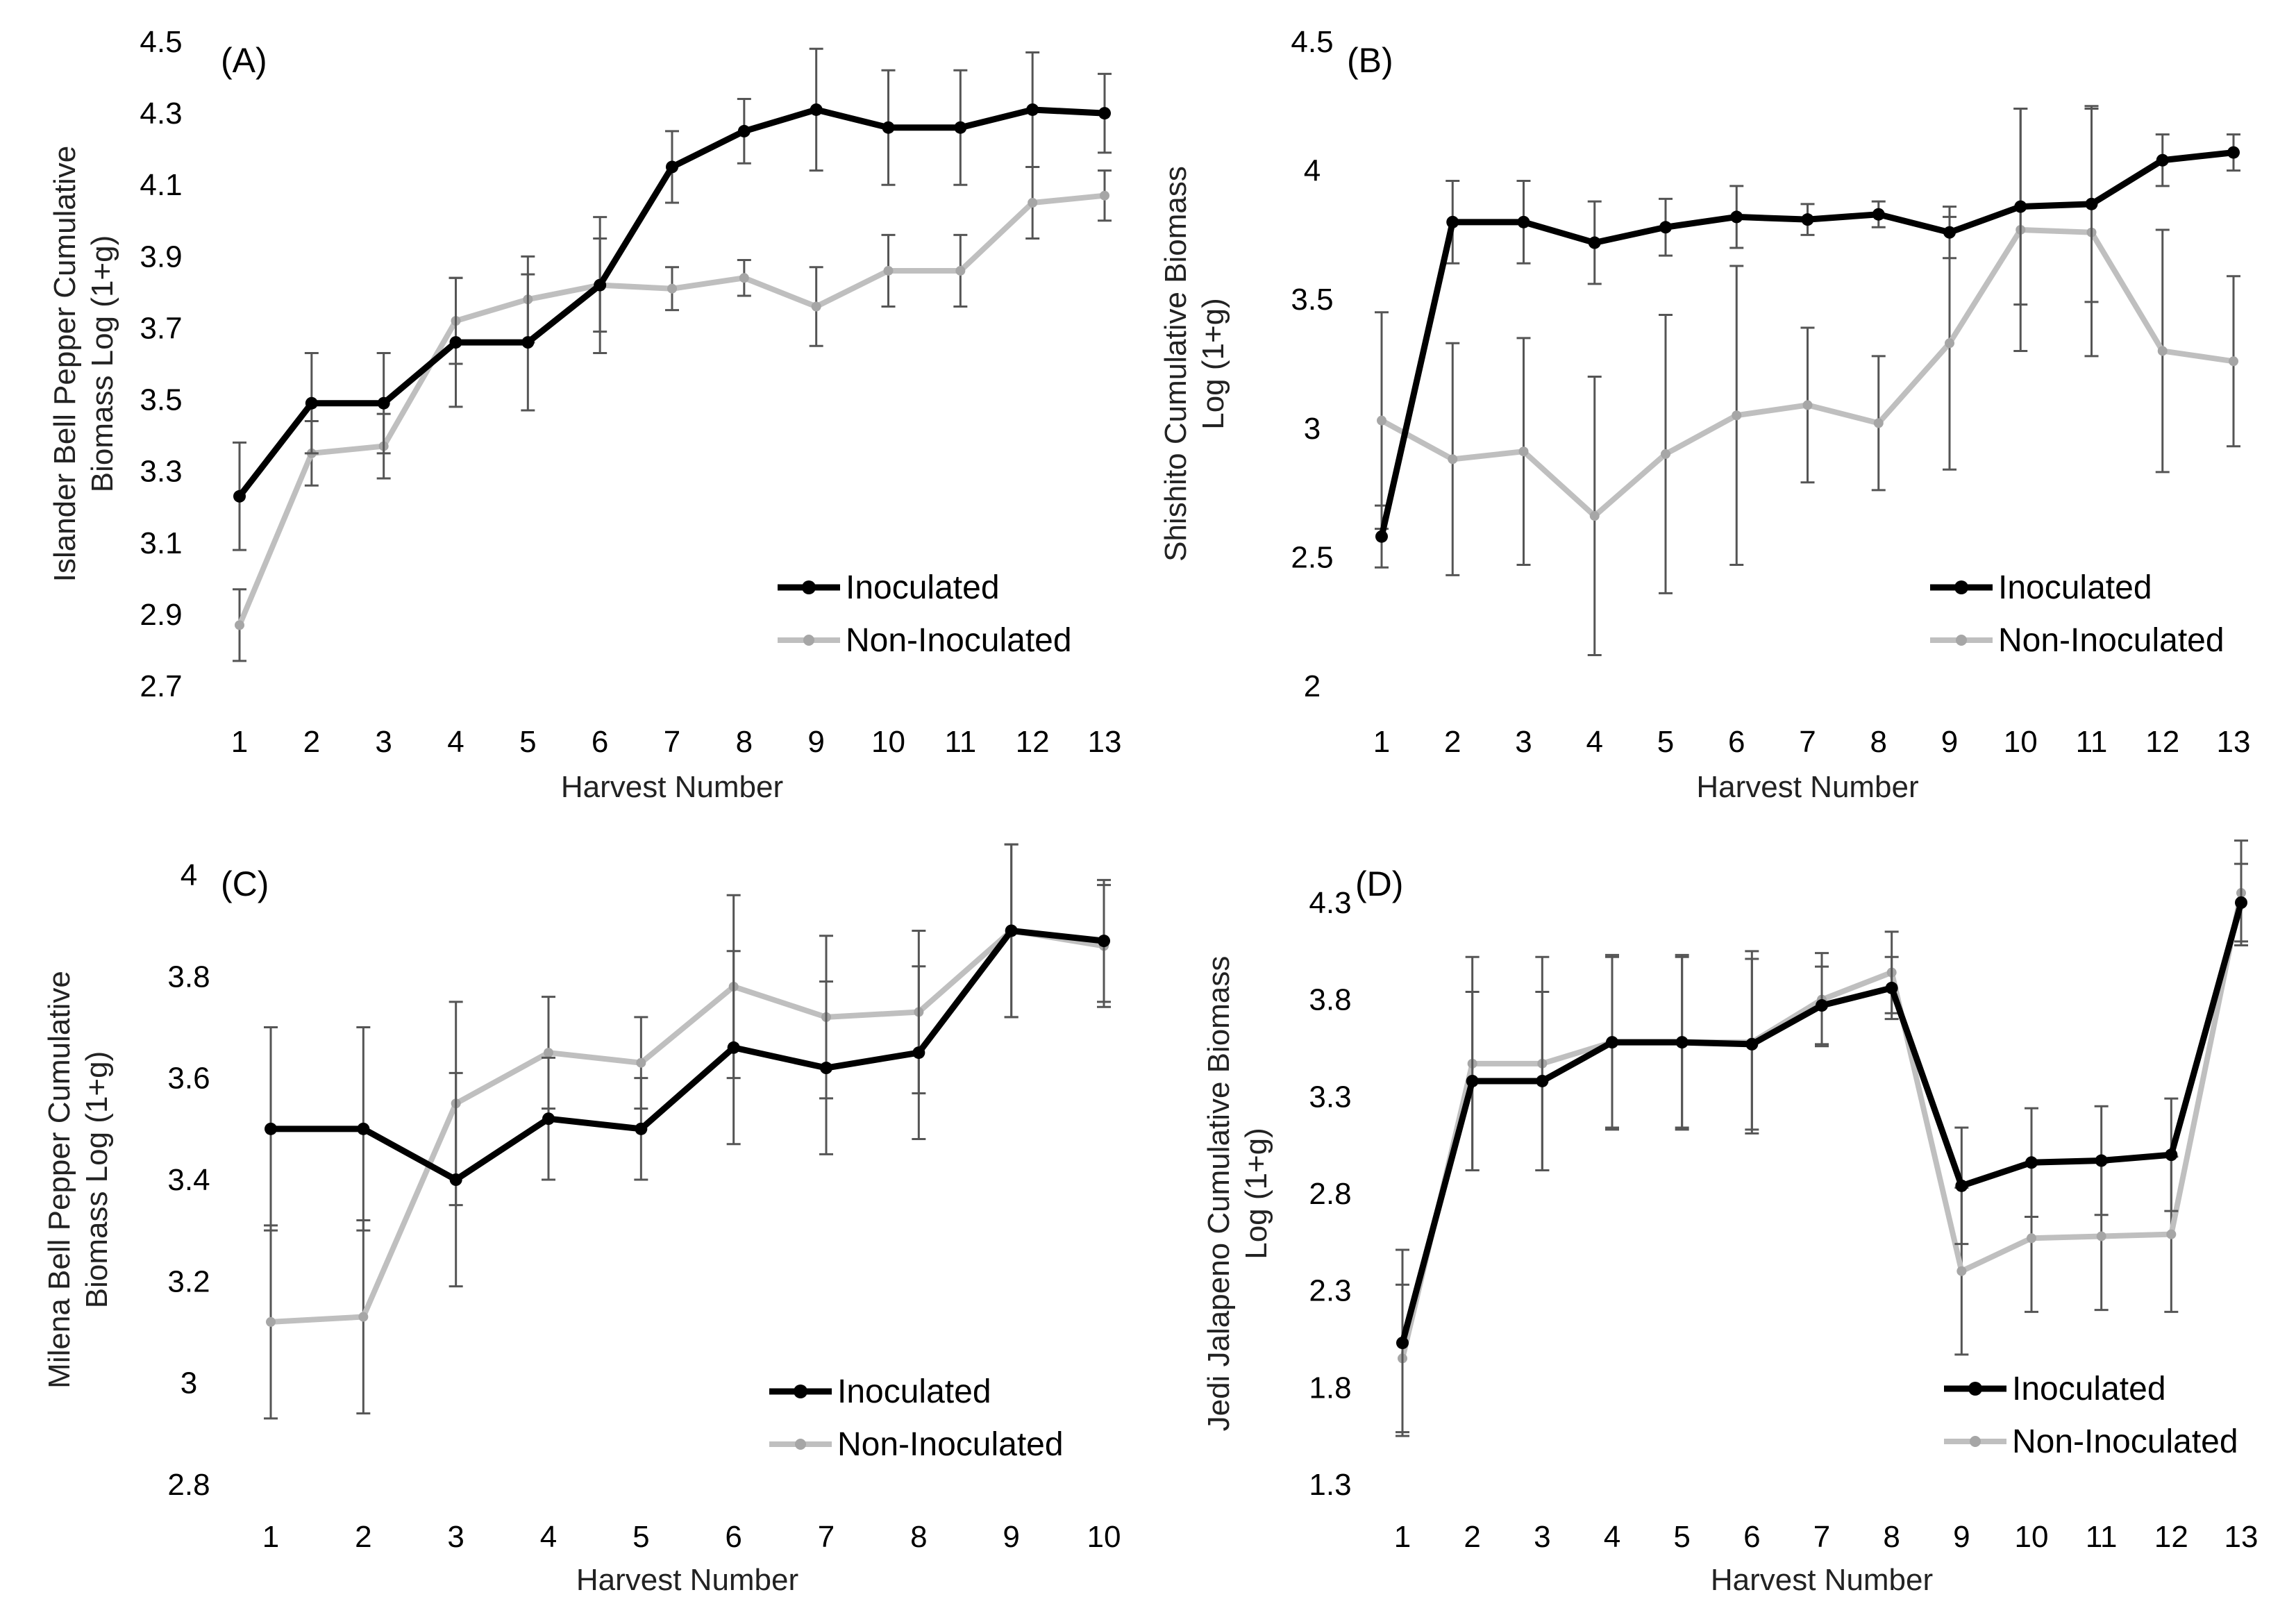 This screenshot has width=2296, height=1606. What do you see at coordinates (960, 742) in the screenshot?
I see `panel-a-x-tick-label: 11` at bounding box center [960, 742].